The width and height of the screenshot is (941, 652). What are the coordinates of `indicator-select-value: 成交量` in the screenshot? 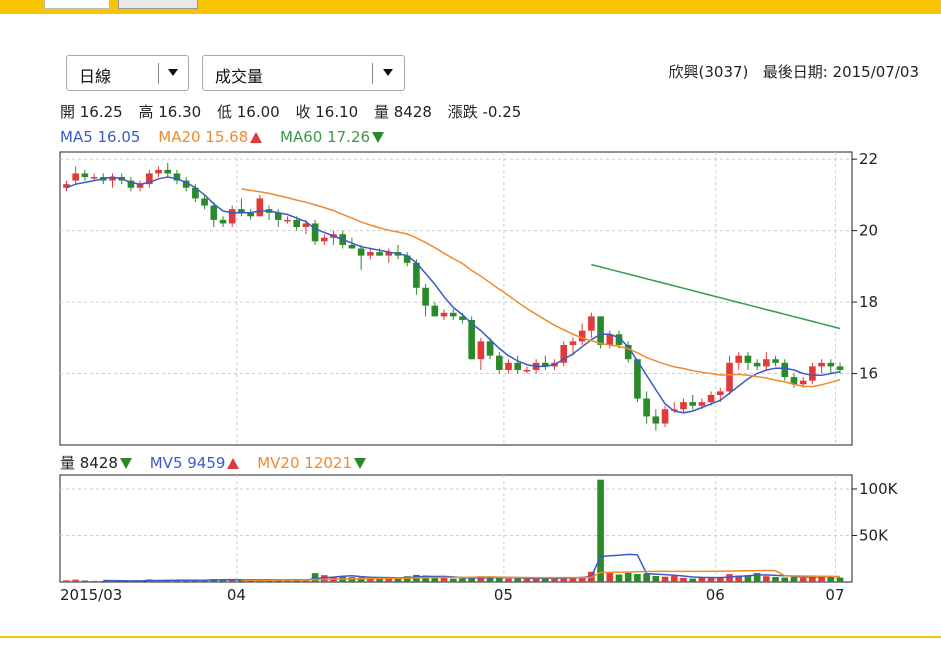 It's located at (239, 76).